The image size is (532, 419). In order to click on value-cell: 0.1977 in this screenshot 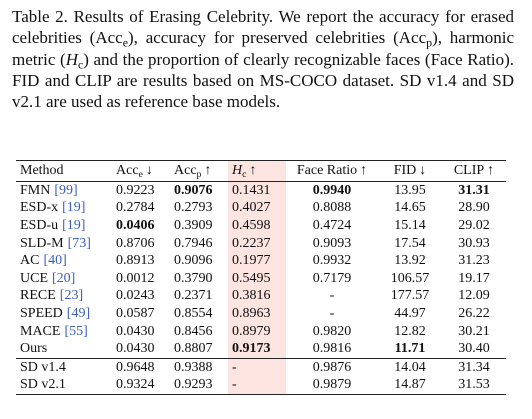, I will do `click(257, 261)`.